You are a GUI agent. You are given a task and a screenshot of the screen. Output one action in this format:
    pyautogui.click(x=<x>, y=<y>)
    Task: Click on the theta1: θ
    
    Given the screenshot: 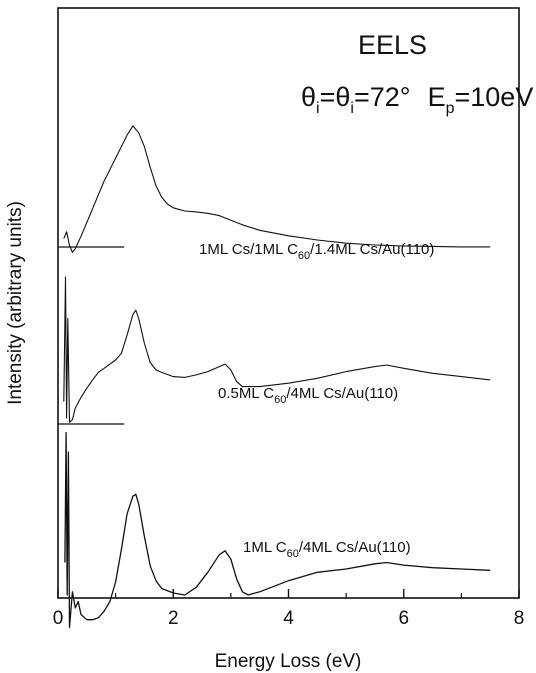 What is the action you would take?
    pyautogui.click(x=308, y=97)
    